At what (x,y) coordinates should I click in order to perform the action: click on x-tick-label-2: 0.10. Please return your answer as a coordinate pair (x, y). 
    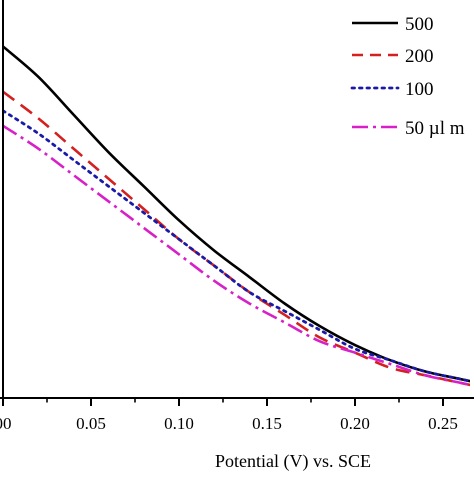
    Looking at the image, I should click on (179, 423).